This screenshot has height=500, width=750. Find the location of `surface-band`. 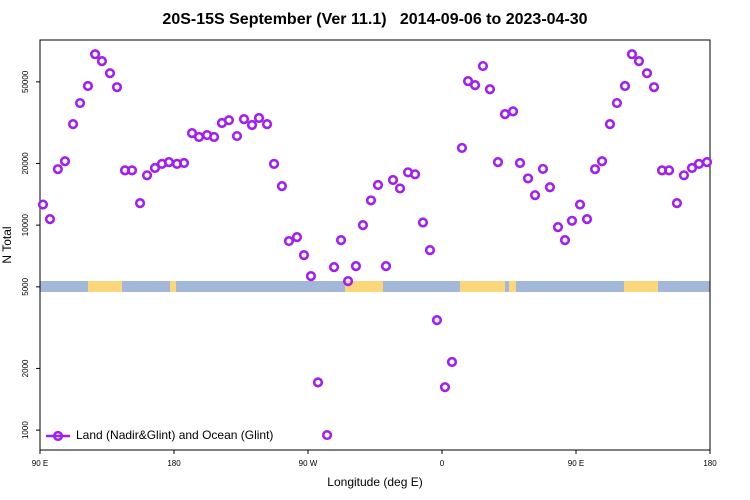

surface-band is located at coordinates (375, 286).